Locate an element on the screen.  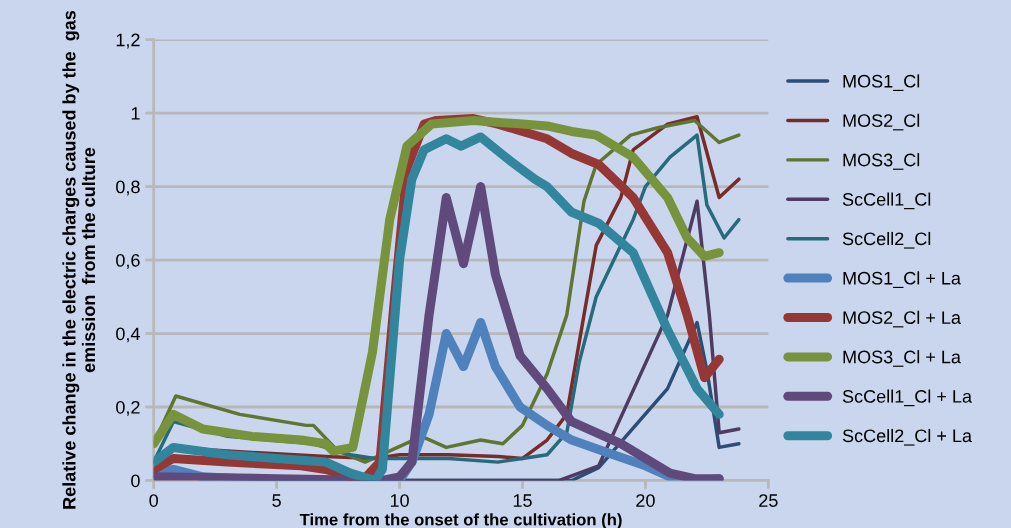
y-tick-label: 0 is located at coordinates (135, 481).